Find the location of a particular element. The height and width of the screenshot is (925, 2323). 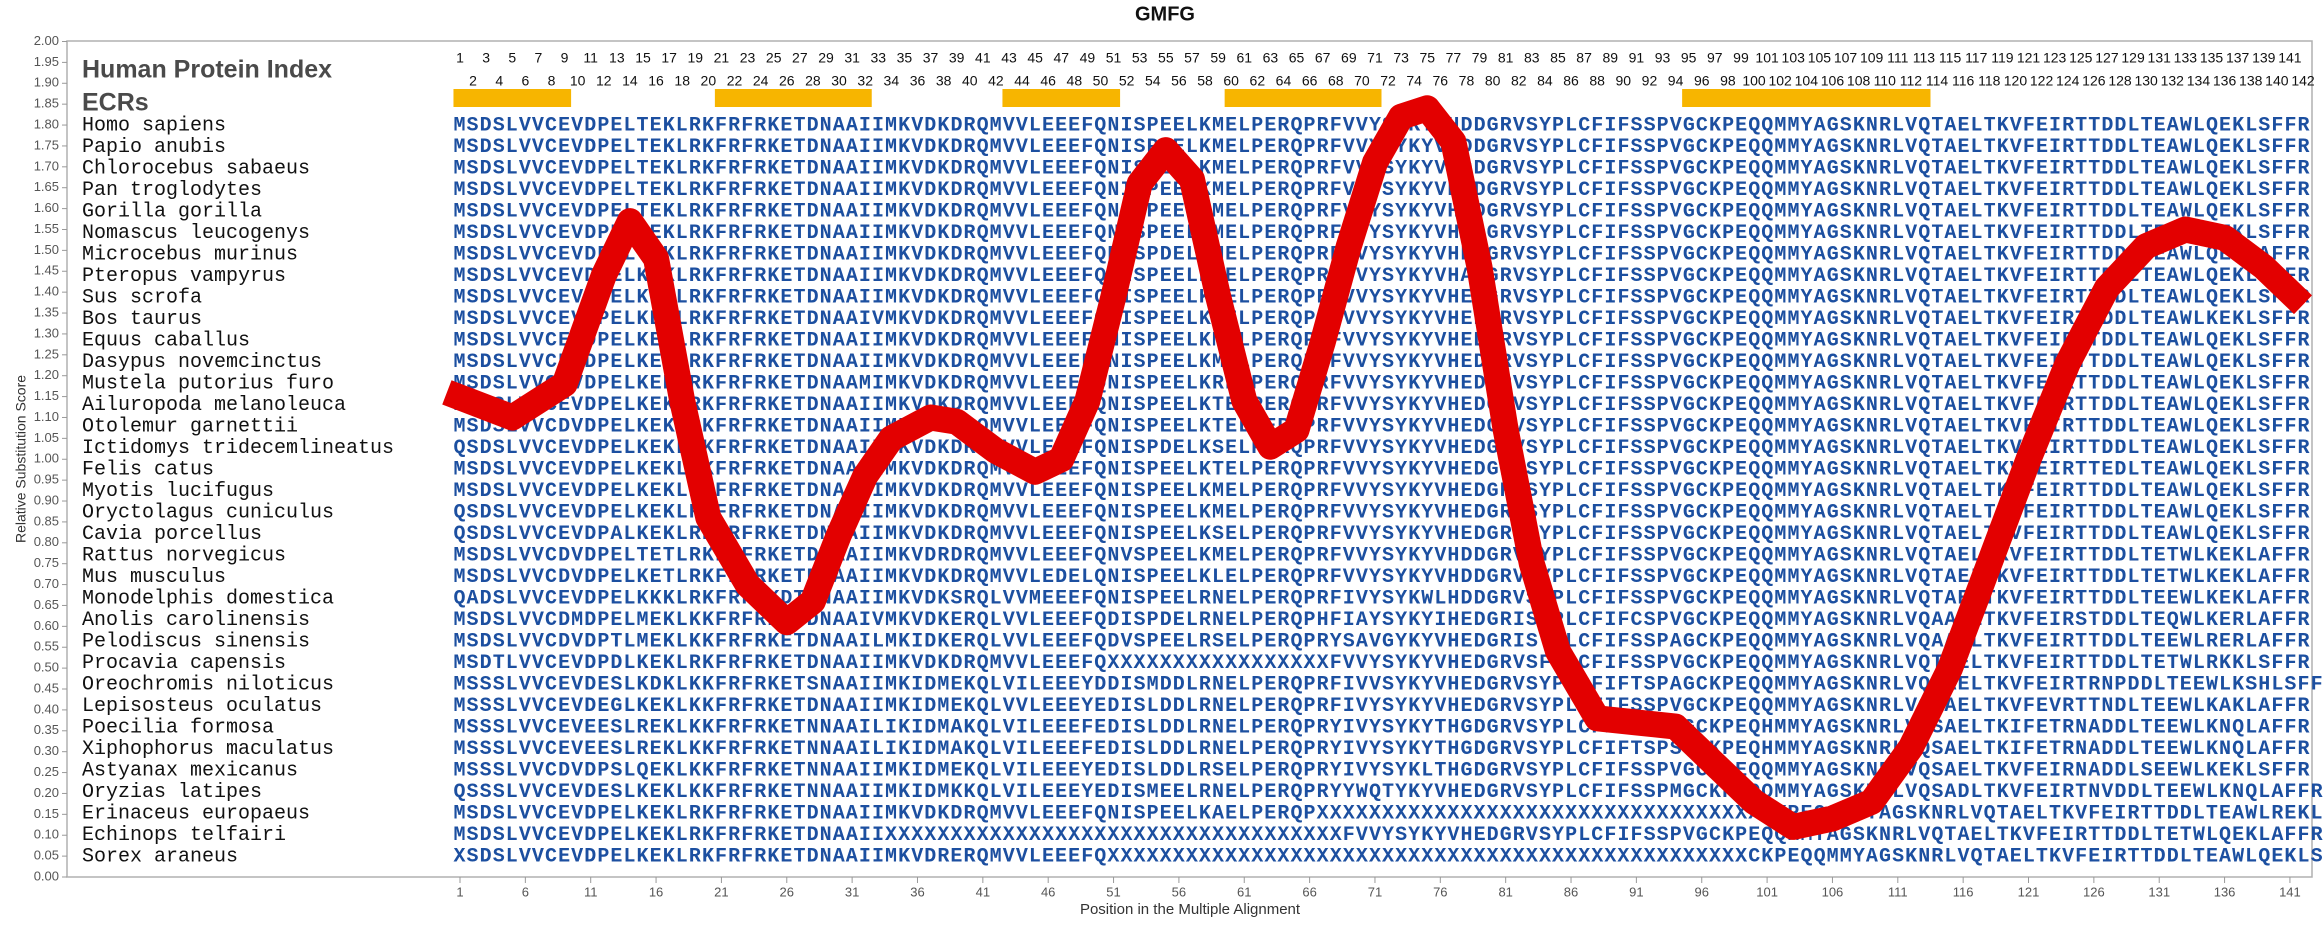

position-number: 77 is located at coordinates (1454, 58).